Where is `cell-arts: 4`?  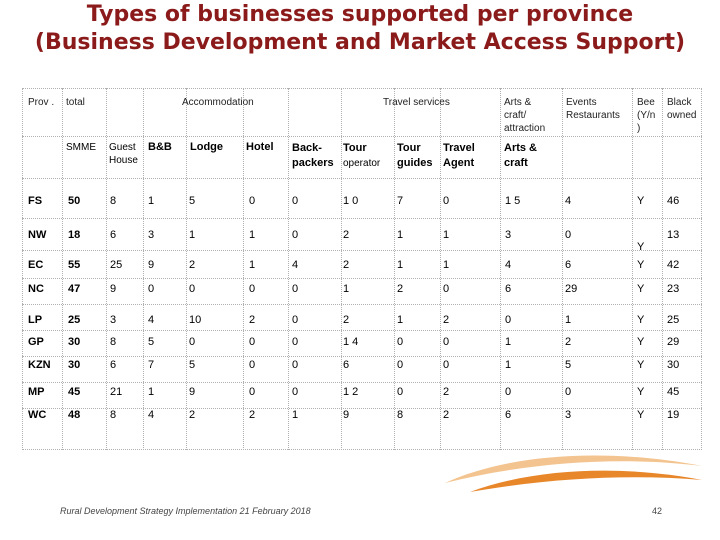 cell-arts: 4 is located at coordinates (508, 265).